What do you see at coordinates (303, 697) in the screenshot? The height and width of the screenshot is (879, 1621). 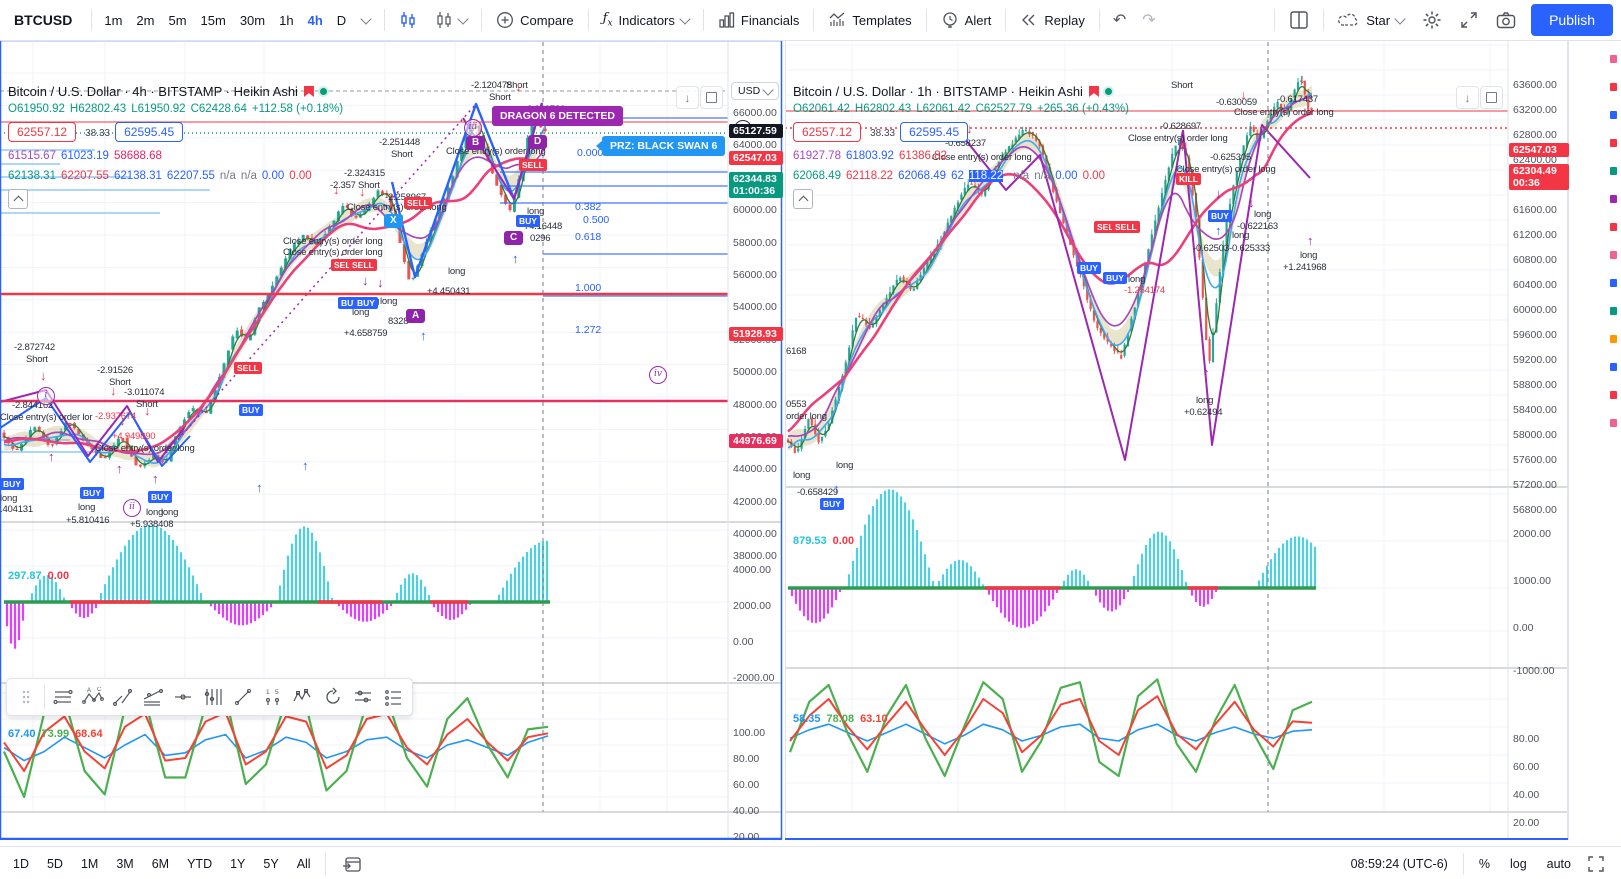 I see `elliott-wave-tool` at bounding box center [303, 697].